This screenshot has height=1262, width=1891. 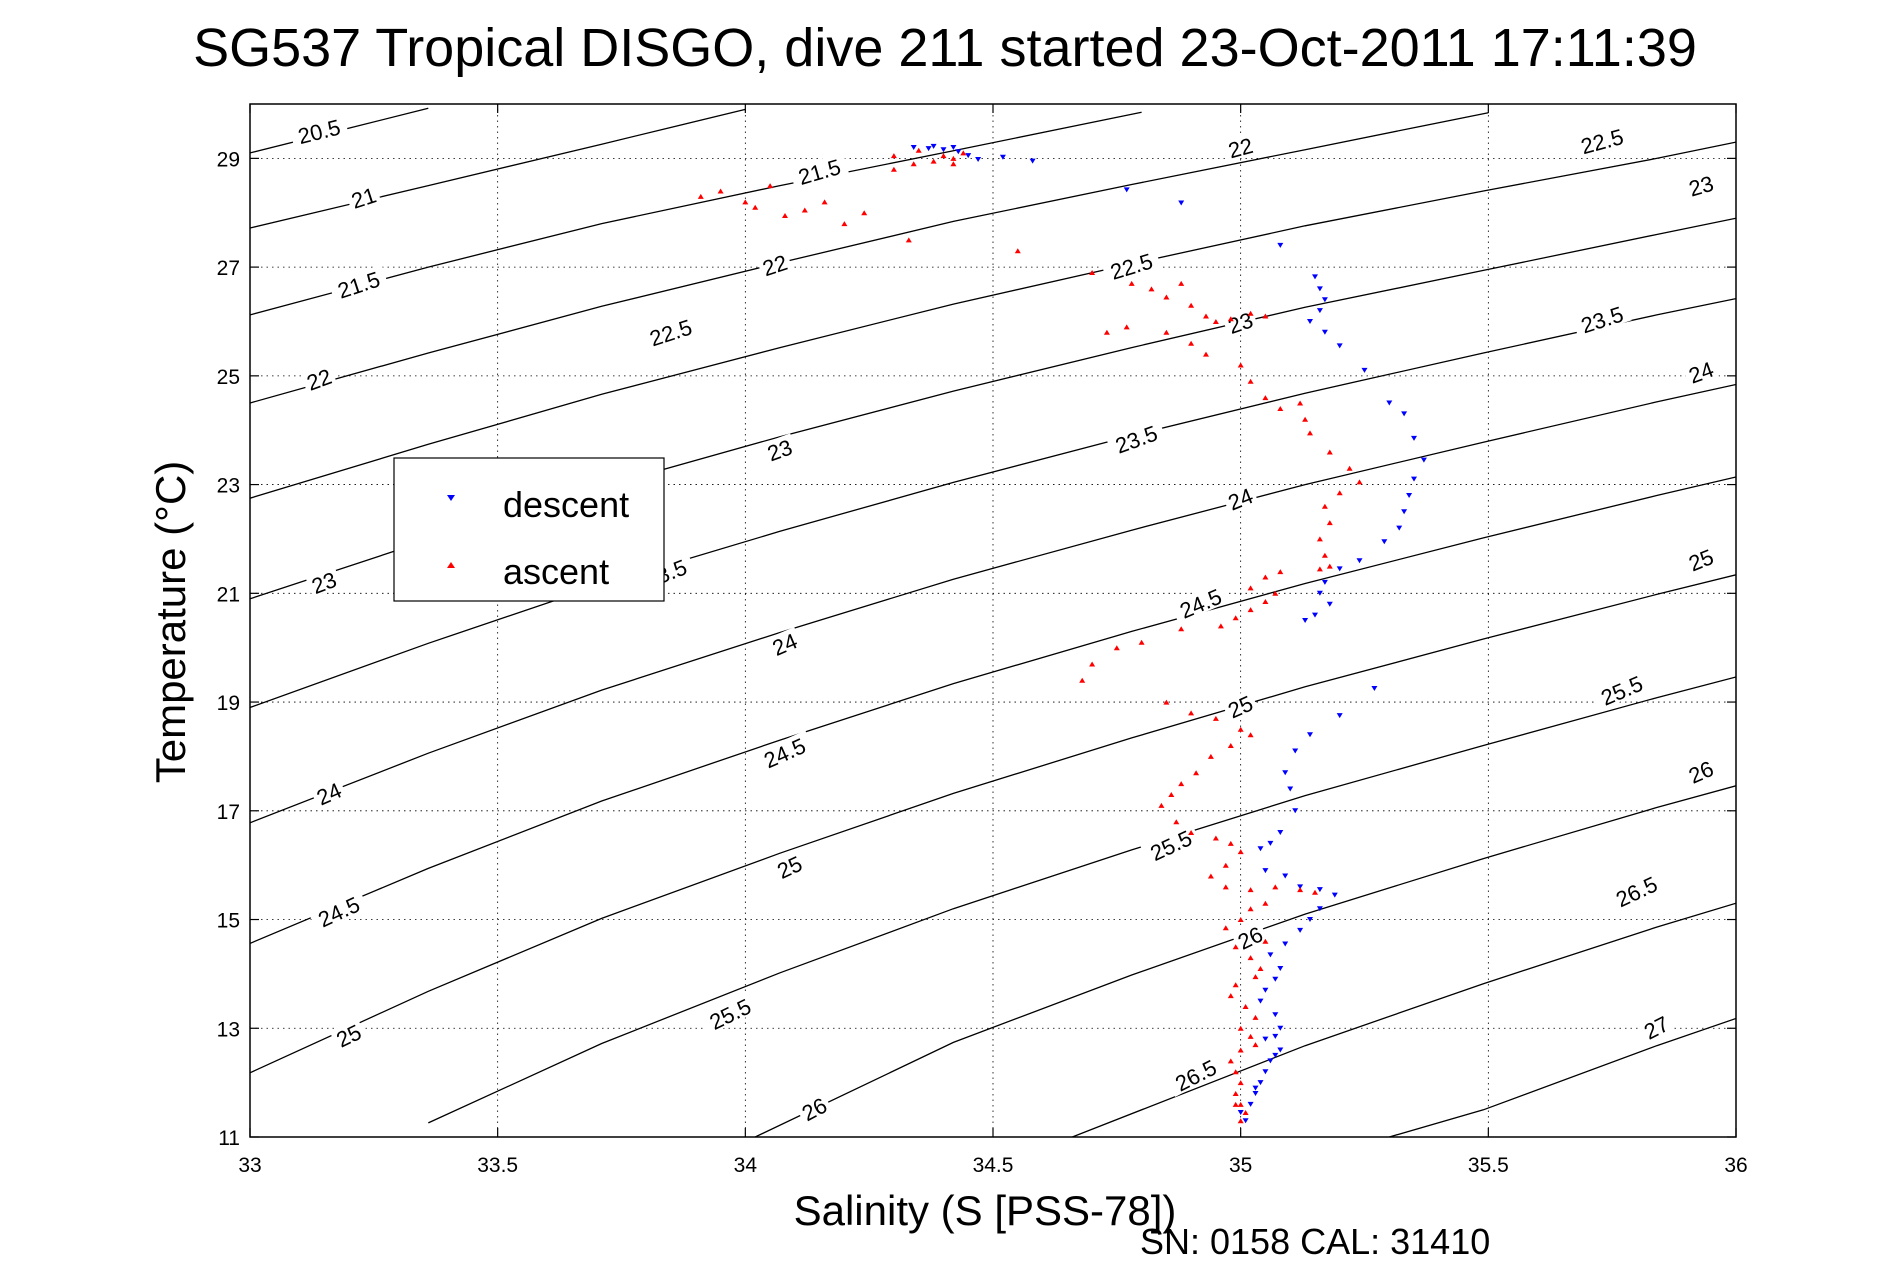 What do you see at coordinates (1735, 1165) in the screenshot?
I see `x-tick-label: 36` at bounding box center [1735, 1165].